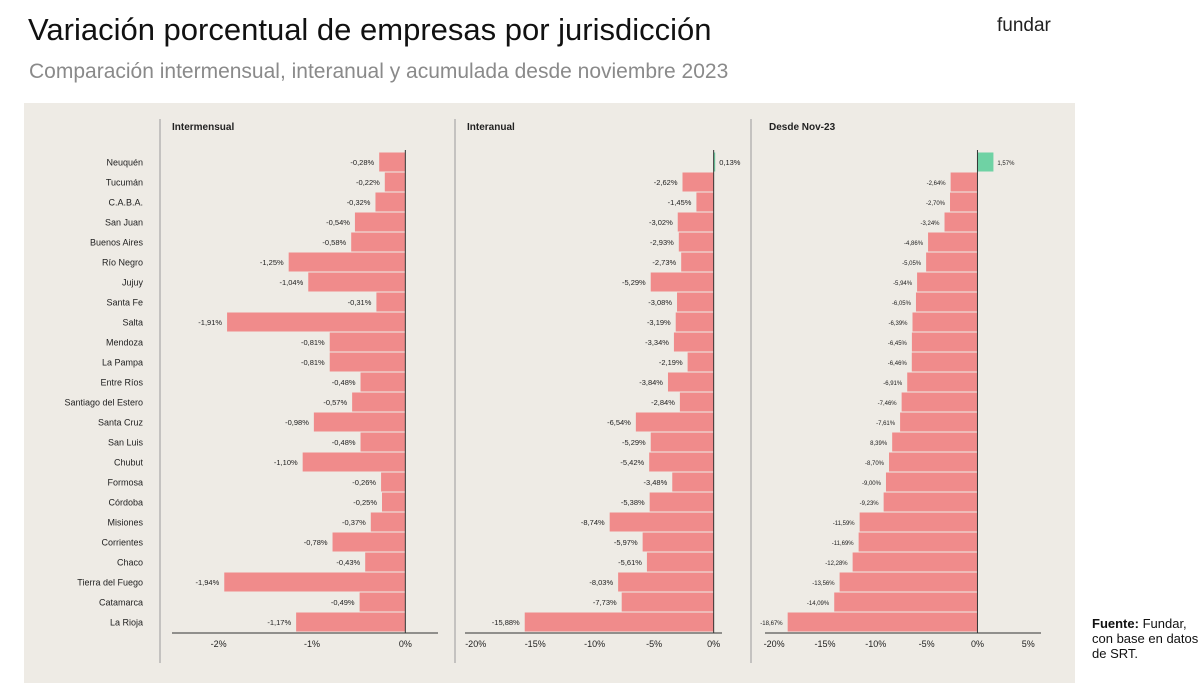 Image resolution: width=1200 pixels, height=691 pixels. What do you see at coordinates (312, 644) in the screenshot?
I see `x-tick-label: -1%` at bounding box center [312, 644].